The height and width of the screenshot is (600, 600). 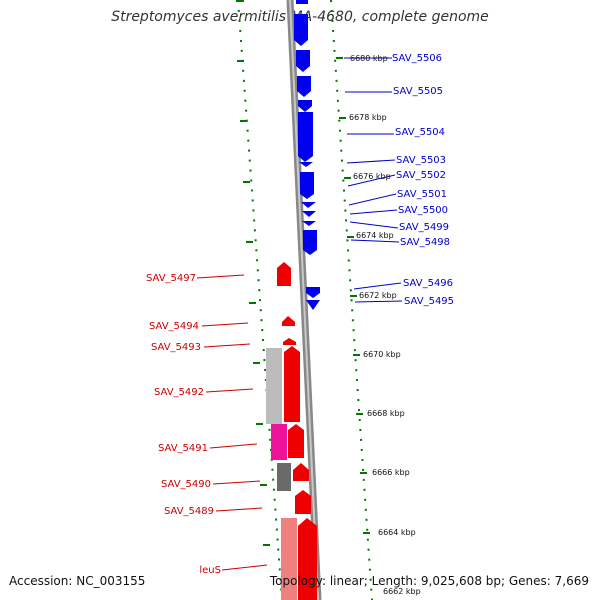 I want to click on scale-label: 6664 kbp, so click(x=397, y=532).